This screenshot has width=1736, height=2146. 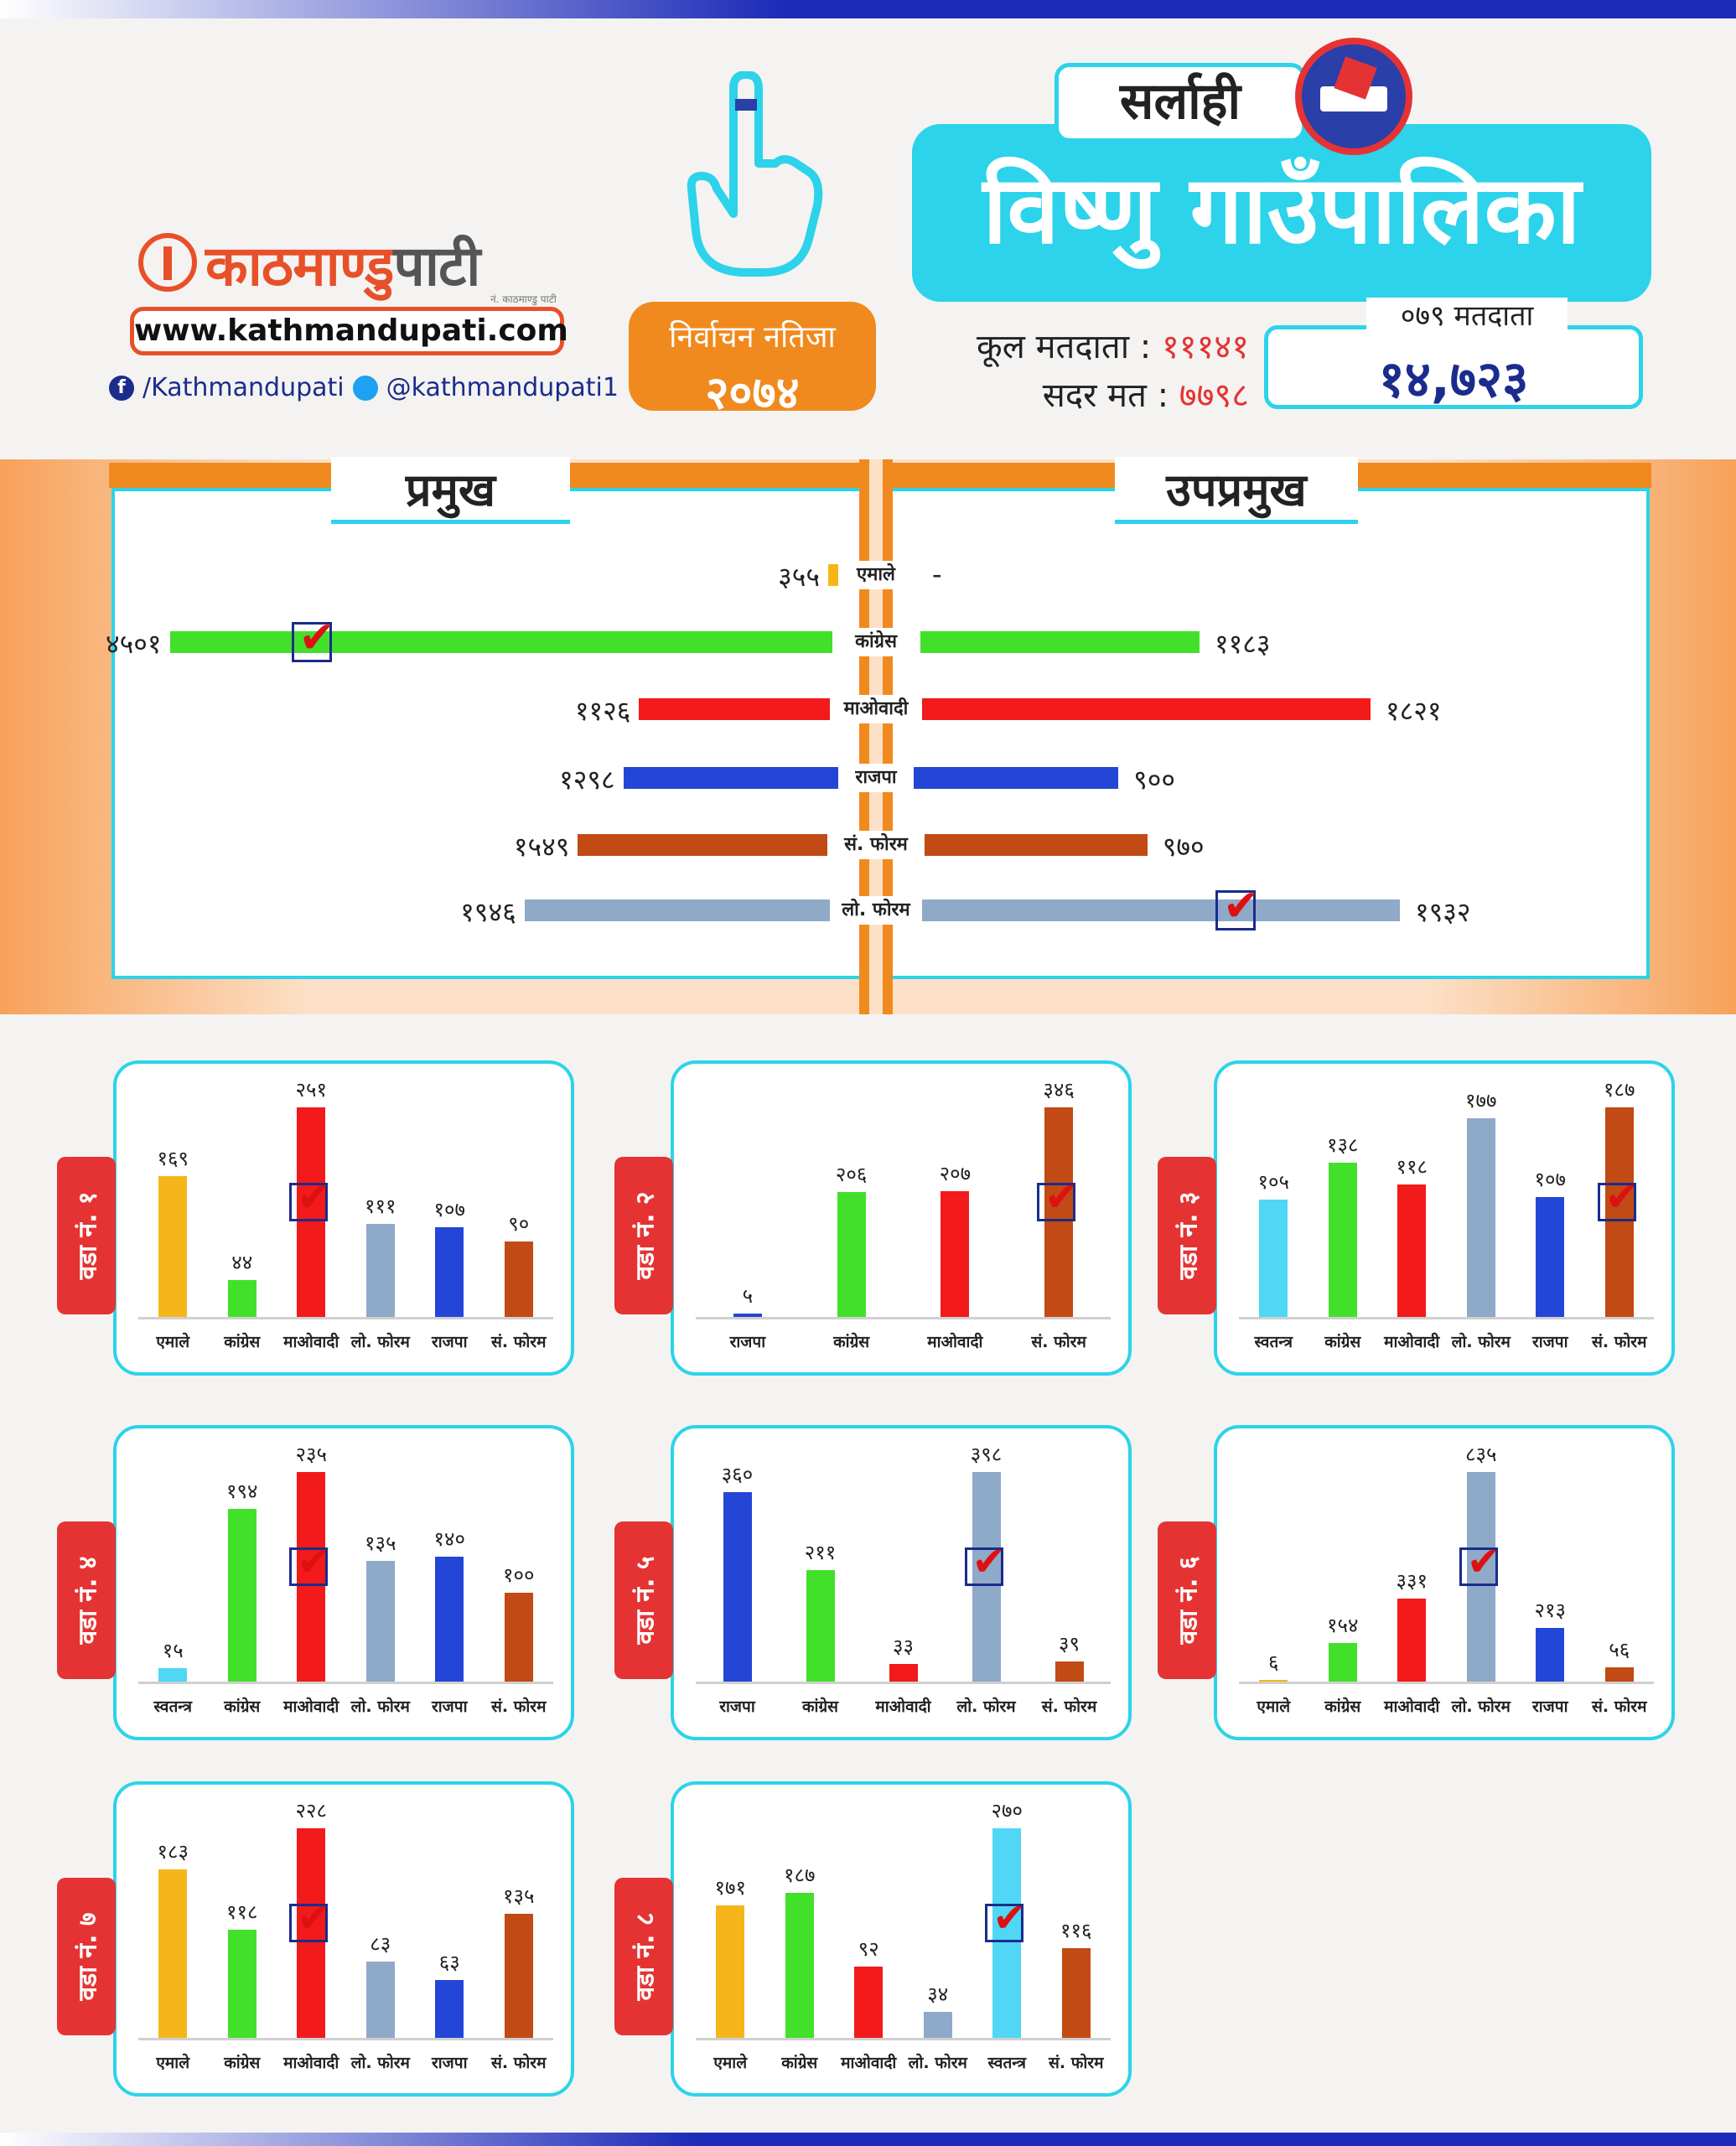 What do you see at coordinates (1274, 1342) in the screenshot?
I see `ward-3-label-0: स्वतन्त्र` at bounding box center [1274, 1342].